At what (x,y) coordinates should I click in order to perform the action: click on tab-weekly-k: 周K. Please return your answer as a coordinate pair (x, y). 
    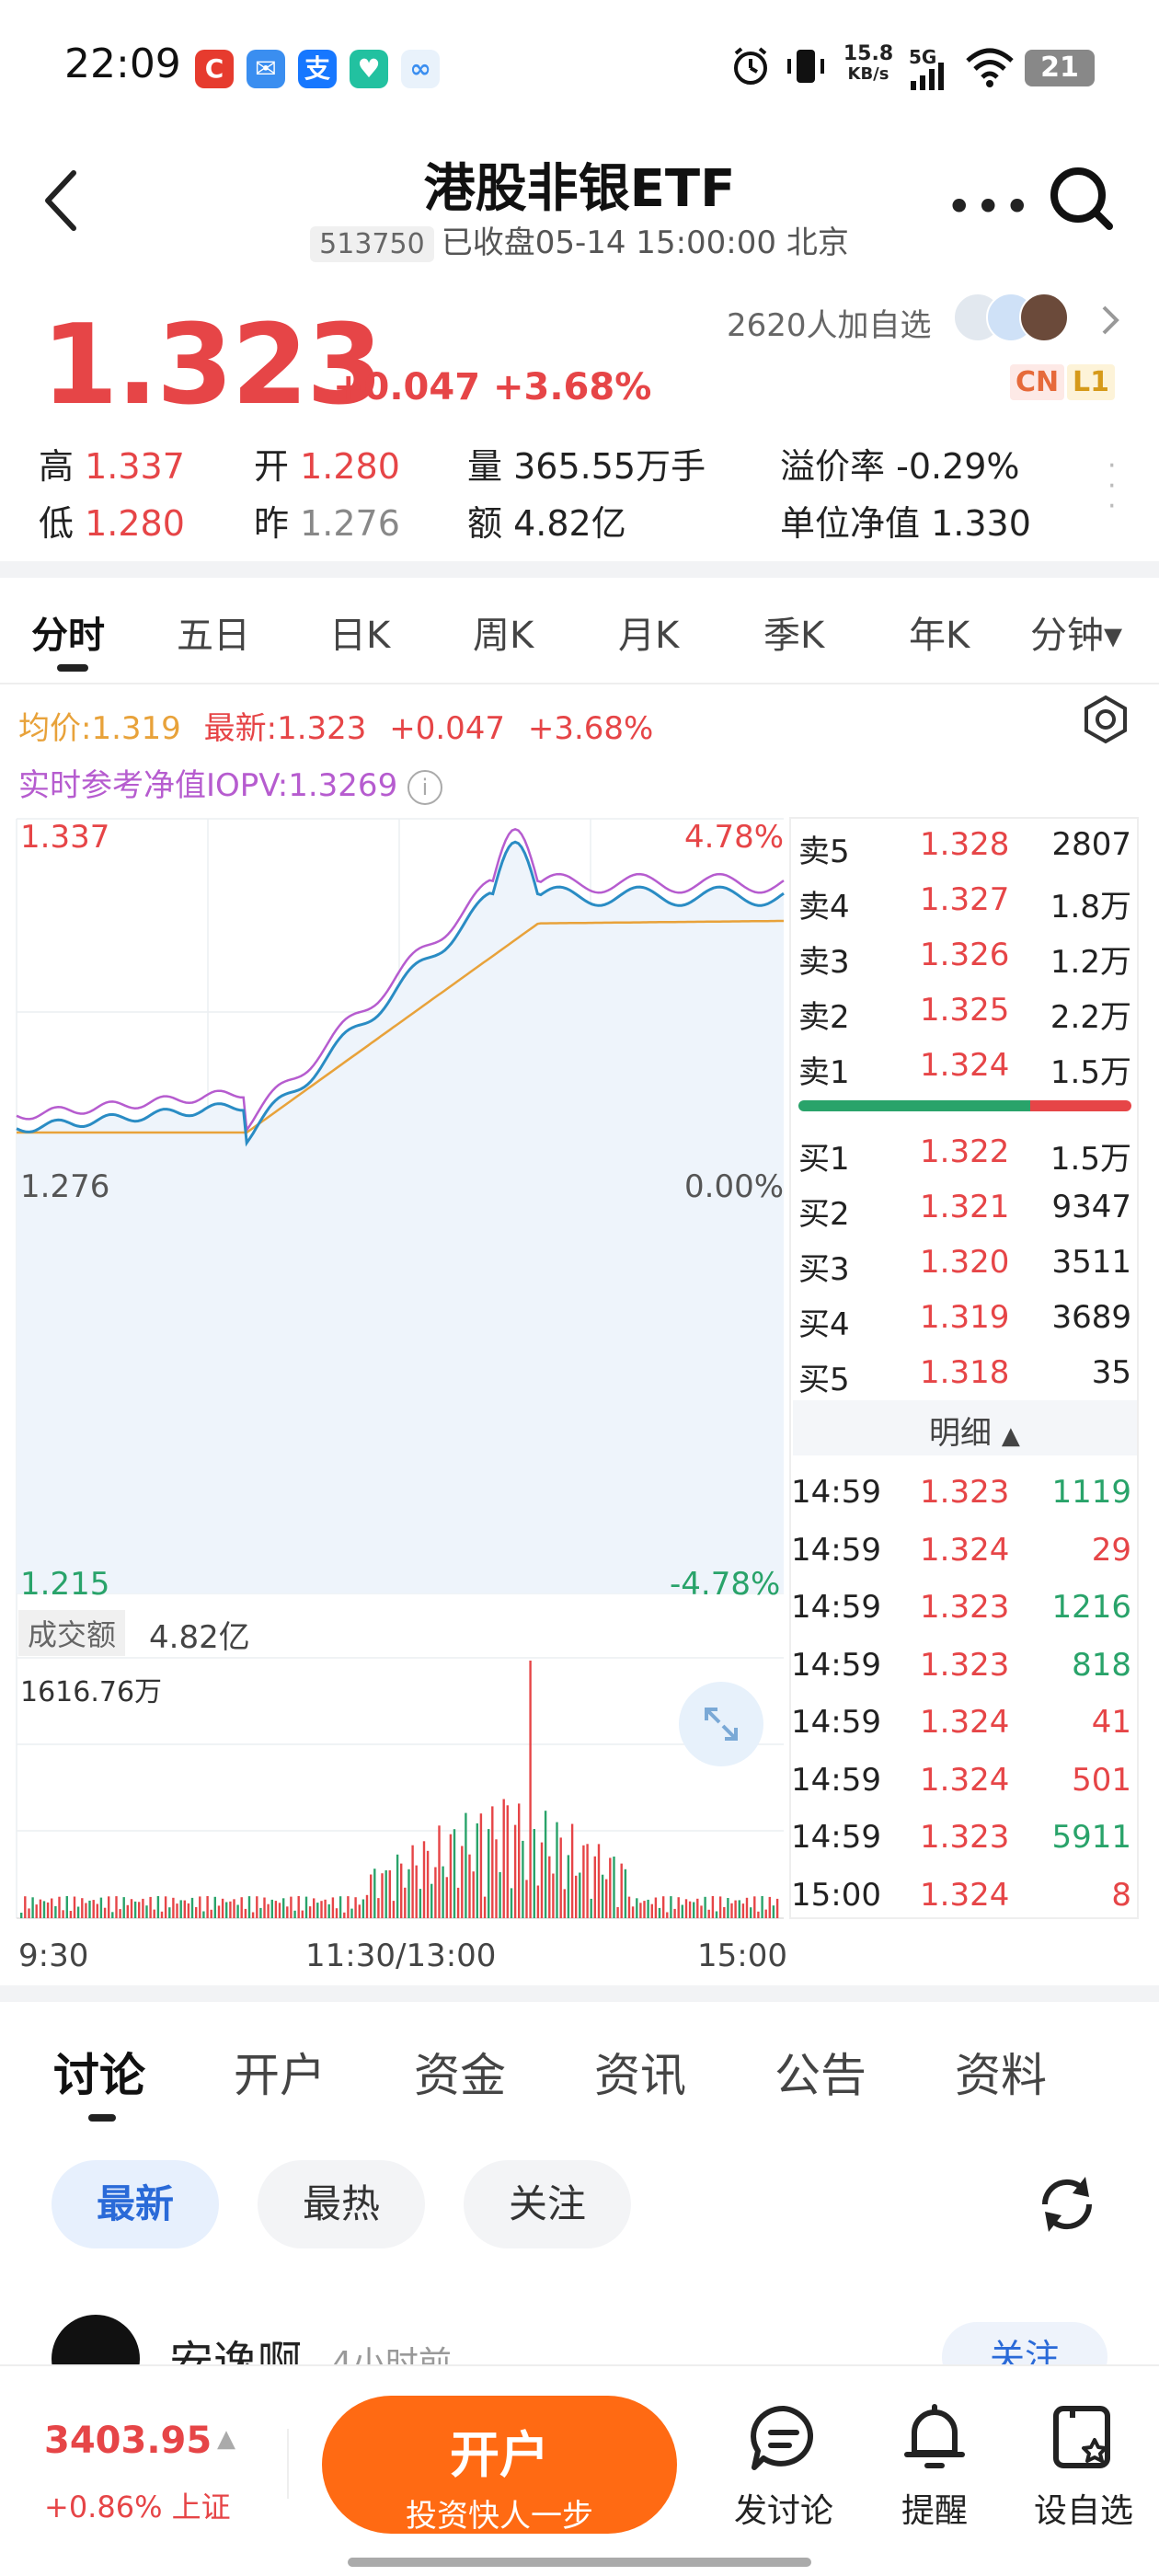
    Looking at the image, I should click on (503, 636).